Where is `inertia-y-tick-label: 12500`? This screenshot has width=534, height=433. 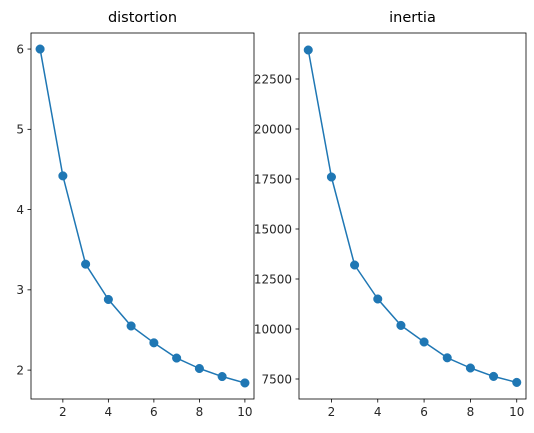
inertia-y-tick-label: 12500 is located at coordinates (273, 279).